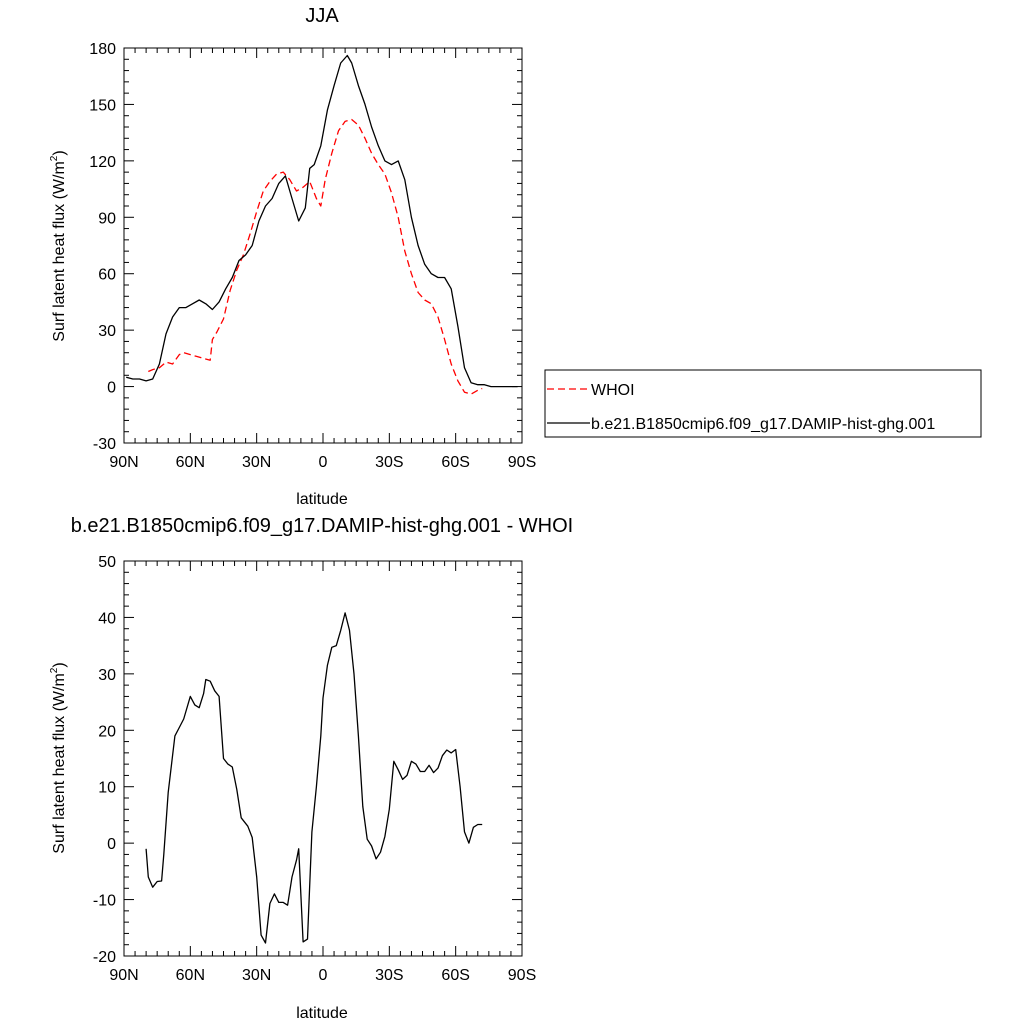 The width and height of the screenshot is (1024, 1029). What do you see at coordinates (107, 218) in the screenshot?
I see `top-y-tick-label: 90` at bounding box center [107, 218].